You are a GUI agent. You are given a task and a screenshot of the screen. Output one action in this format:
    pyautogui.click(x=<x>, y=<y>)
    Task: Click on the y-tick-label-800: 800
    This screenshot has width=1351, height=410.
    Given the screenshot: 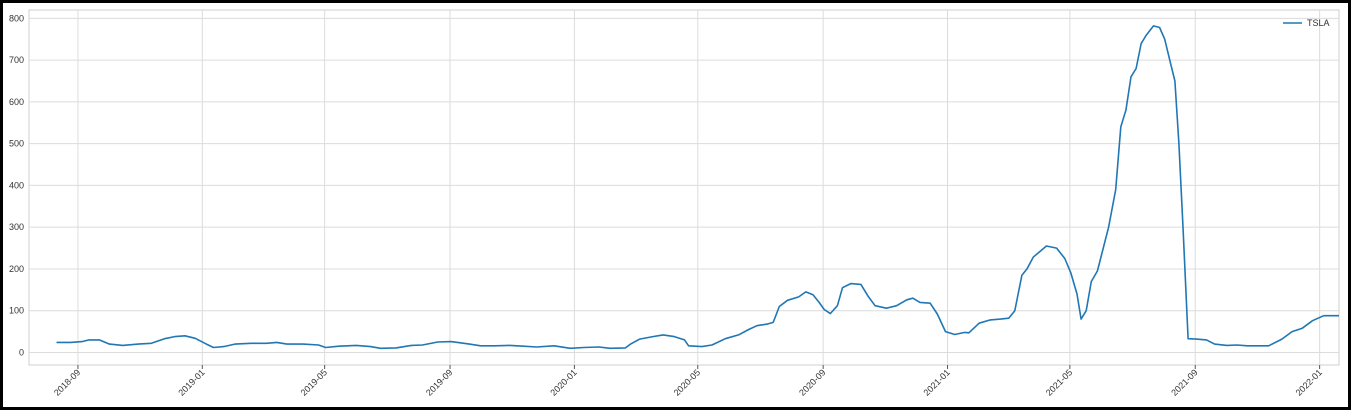 What is the action you would take?
    pyautogui.click(x=16, y=18)
    